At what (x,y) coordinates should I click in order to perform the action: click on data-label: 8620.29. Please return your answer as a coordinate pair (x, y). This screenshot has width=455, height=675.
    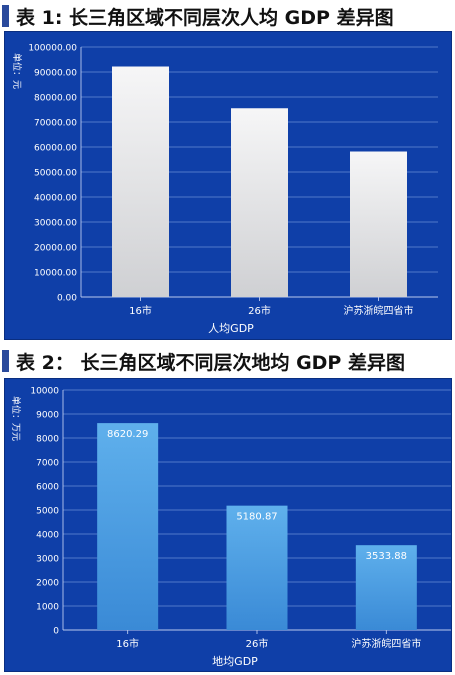
    Looking at the image, I should click on (127, 434).